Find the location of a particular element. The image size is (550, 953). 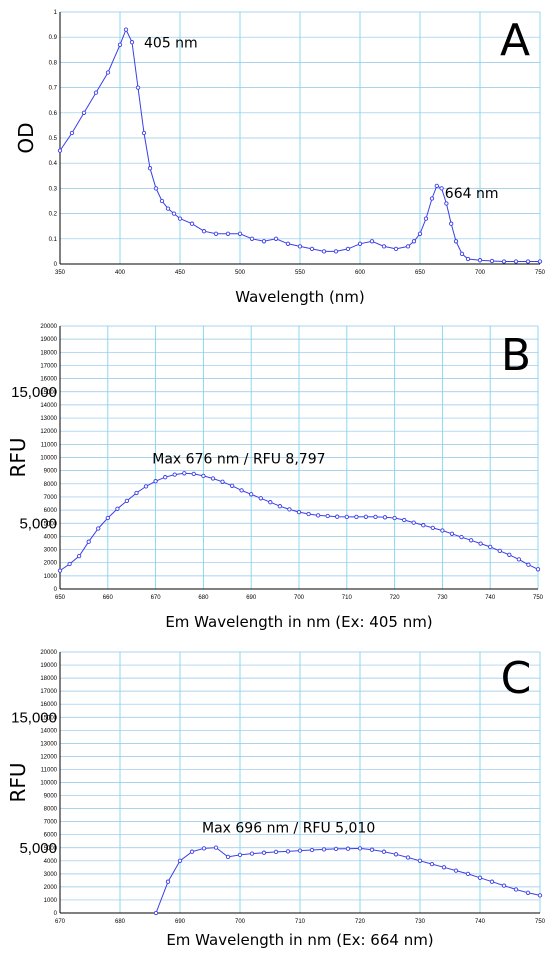

y-tick-label: 0 is located at coordinates (56, 265).